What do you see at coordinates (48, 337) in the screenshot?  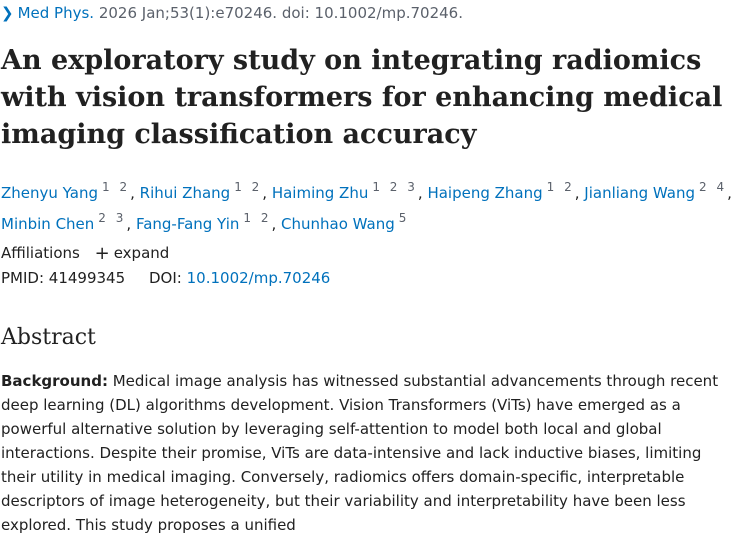 I see `abstract-heading: Abstract` at bounding box center [48, 337].